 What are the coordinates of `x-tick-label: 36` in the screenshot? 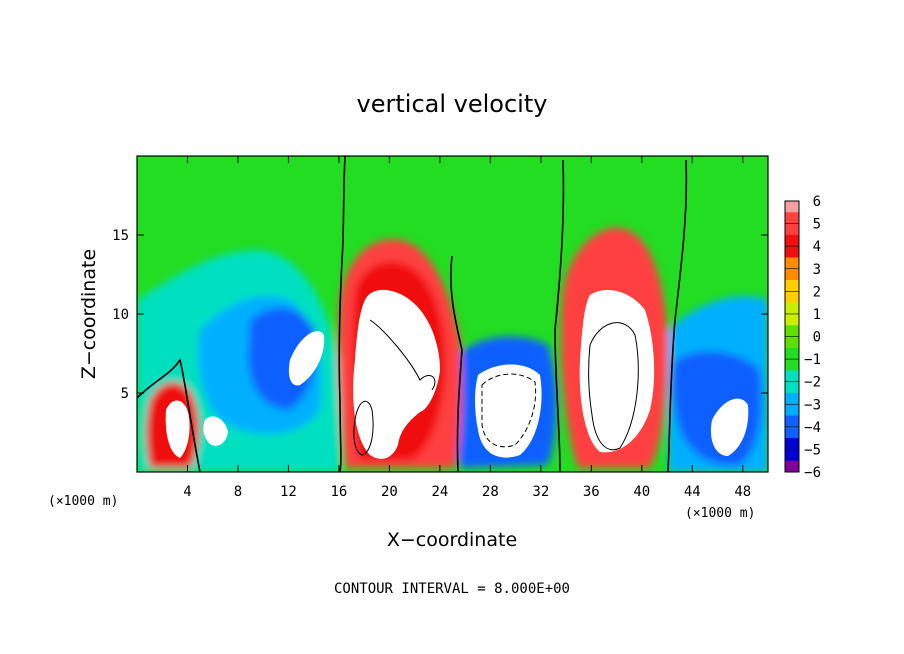 It's located at (591, 492).